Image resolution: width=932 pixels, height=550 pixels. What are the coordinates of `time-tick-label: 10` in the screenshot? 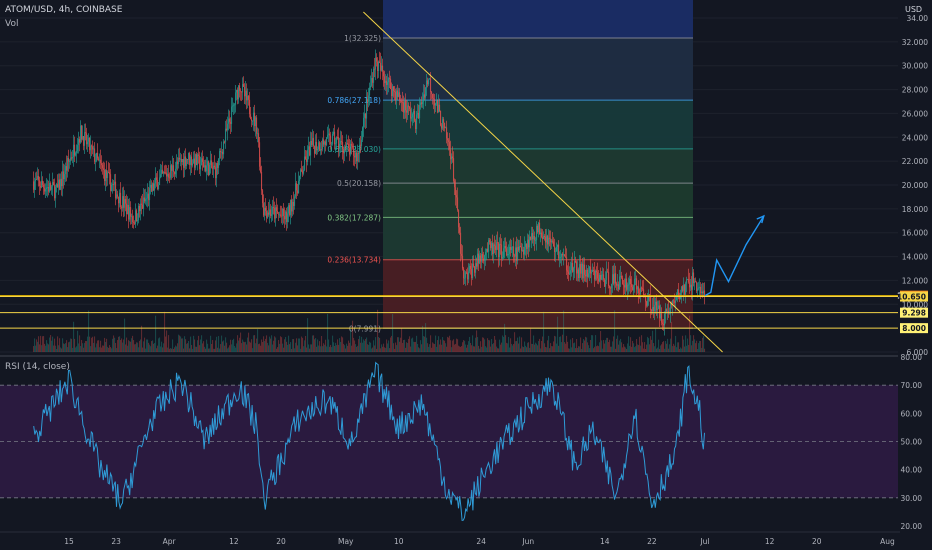 It's located at (399, 541).